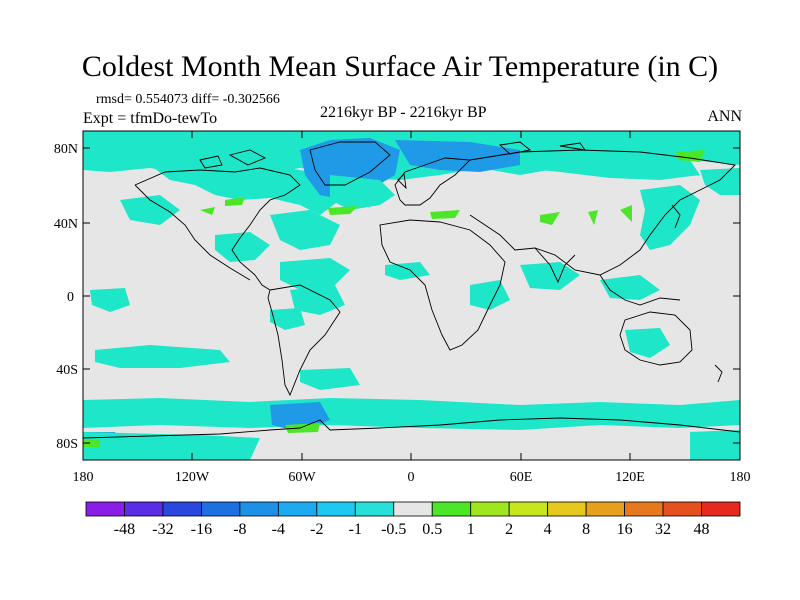 The height and width of the screenshot is (600, 800). Describe the element at coordinates (70, 297) in the screenshot. I see `lat-label: 0` at that location.